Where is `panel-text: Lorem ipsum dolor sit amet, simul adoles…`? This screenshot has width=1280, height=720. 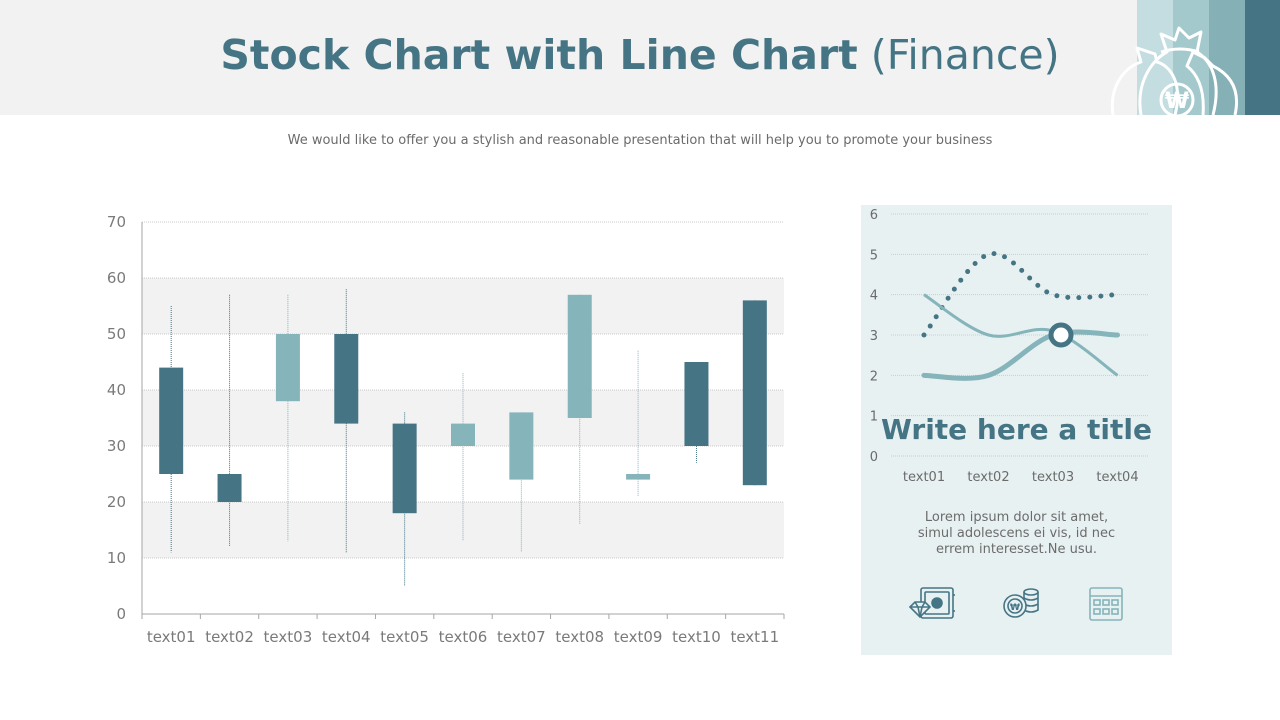 panel-text: Lorem ipsum dolor sit amet, simul adoles… is located at coordinates (1016, 534).